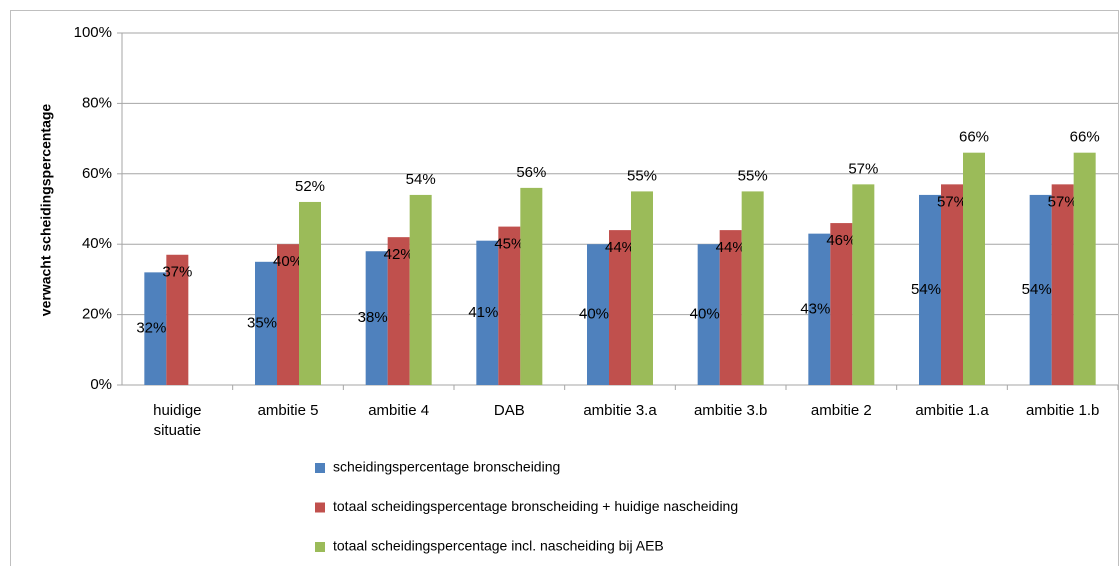 The width and height of the screenshot is (1120, 566). What do you see at coordinates (373, 317) in the screenshot?
I see `data-label: 38%` at bounding box center [373, 317].